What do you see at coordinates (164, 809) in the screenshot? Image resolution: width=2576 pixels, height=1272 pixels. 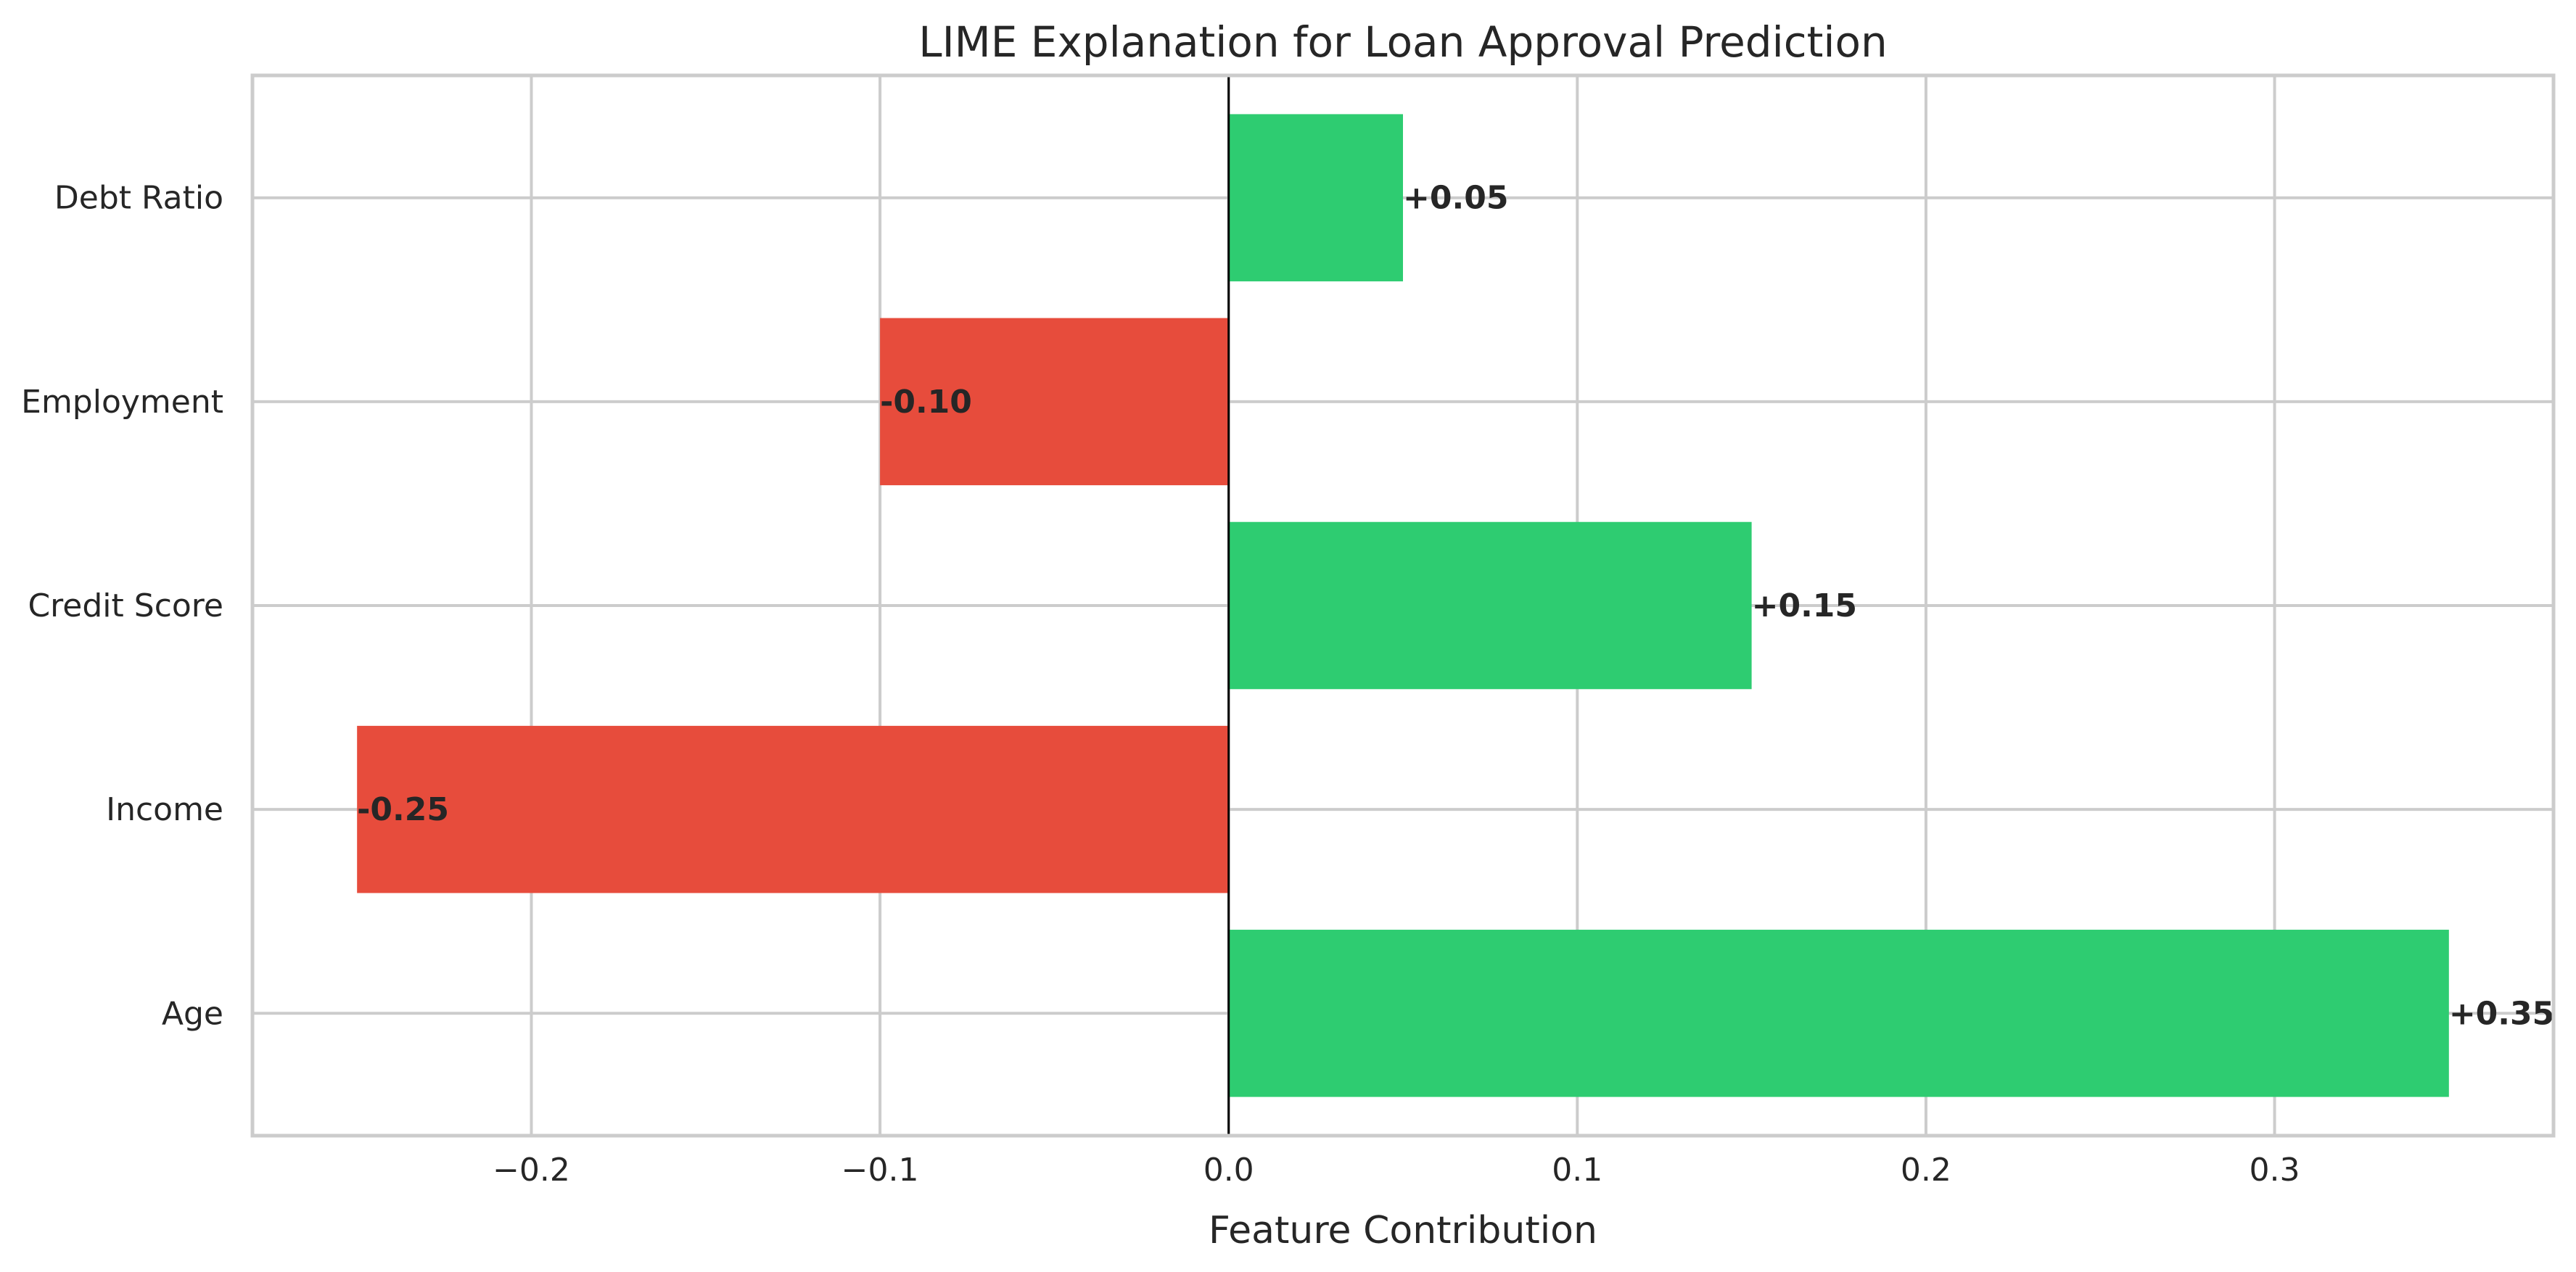 I see `y-tick-label: Income` at bounding box center [164, 809].